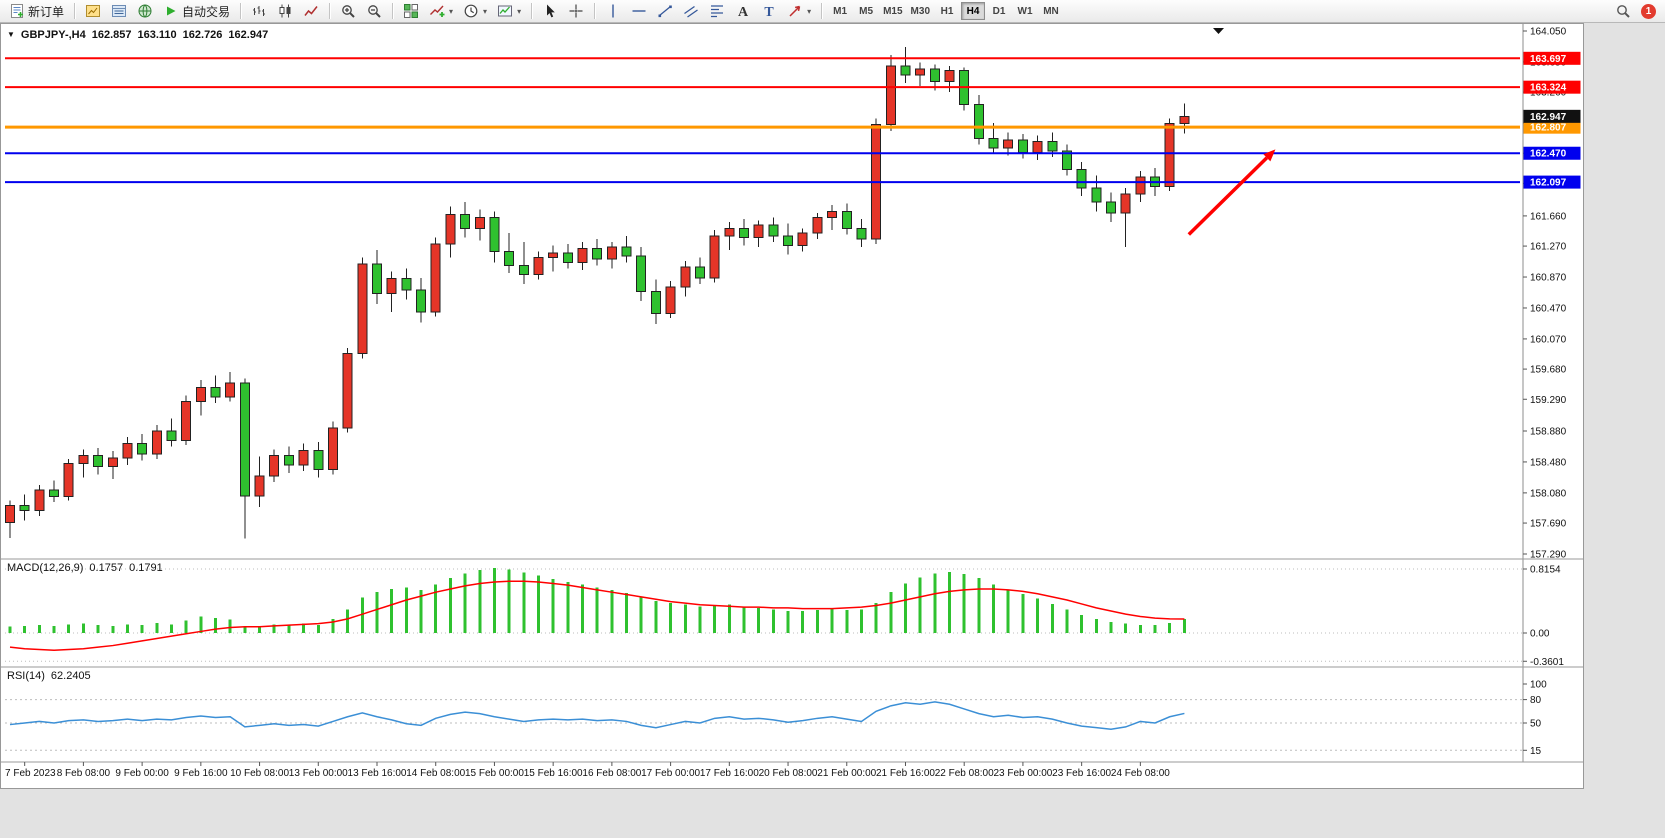  What do you see at coordinates (795, 11) in the screenshot?
I see `arrow-shape-icon` at bounding box center [795, 11].